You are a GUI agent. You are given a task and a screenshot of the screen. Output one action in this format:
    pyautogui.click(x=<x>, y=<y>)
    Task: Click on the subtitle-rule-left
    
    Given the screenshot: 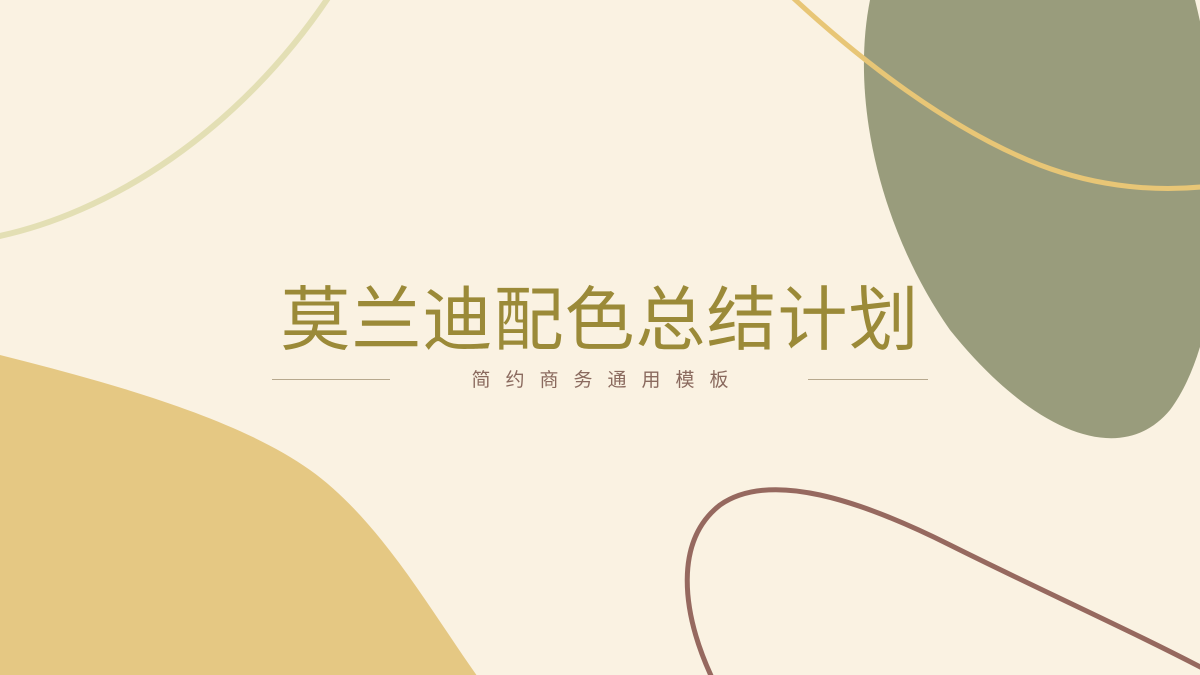 What is the action you would take?
    pyautogui.click(x=331, y=379)
    